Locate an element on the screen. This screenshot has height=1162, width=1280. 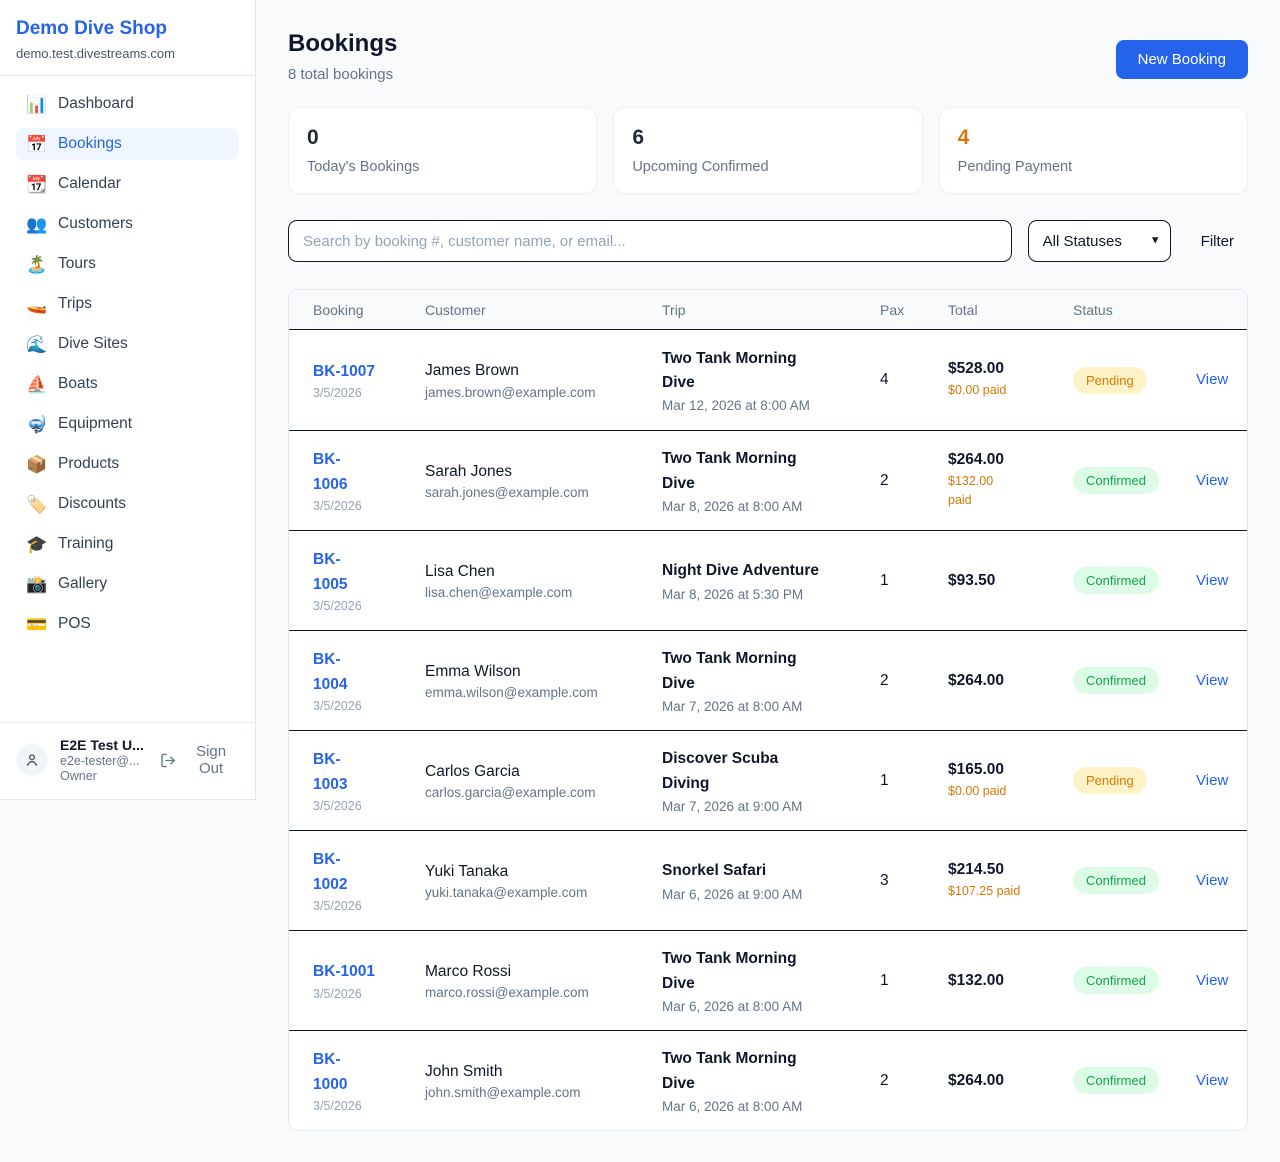
total-cell: $214.50 $107.25 paid is located at coordinates (1010, 881).